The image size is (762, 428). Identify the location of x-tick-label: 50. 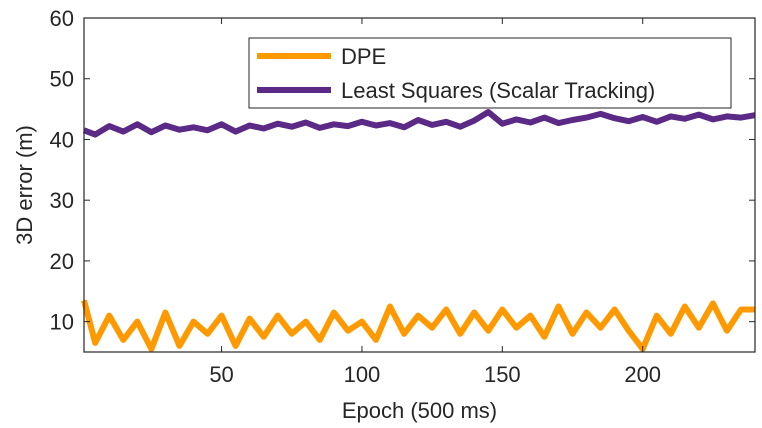
(221, 374).